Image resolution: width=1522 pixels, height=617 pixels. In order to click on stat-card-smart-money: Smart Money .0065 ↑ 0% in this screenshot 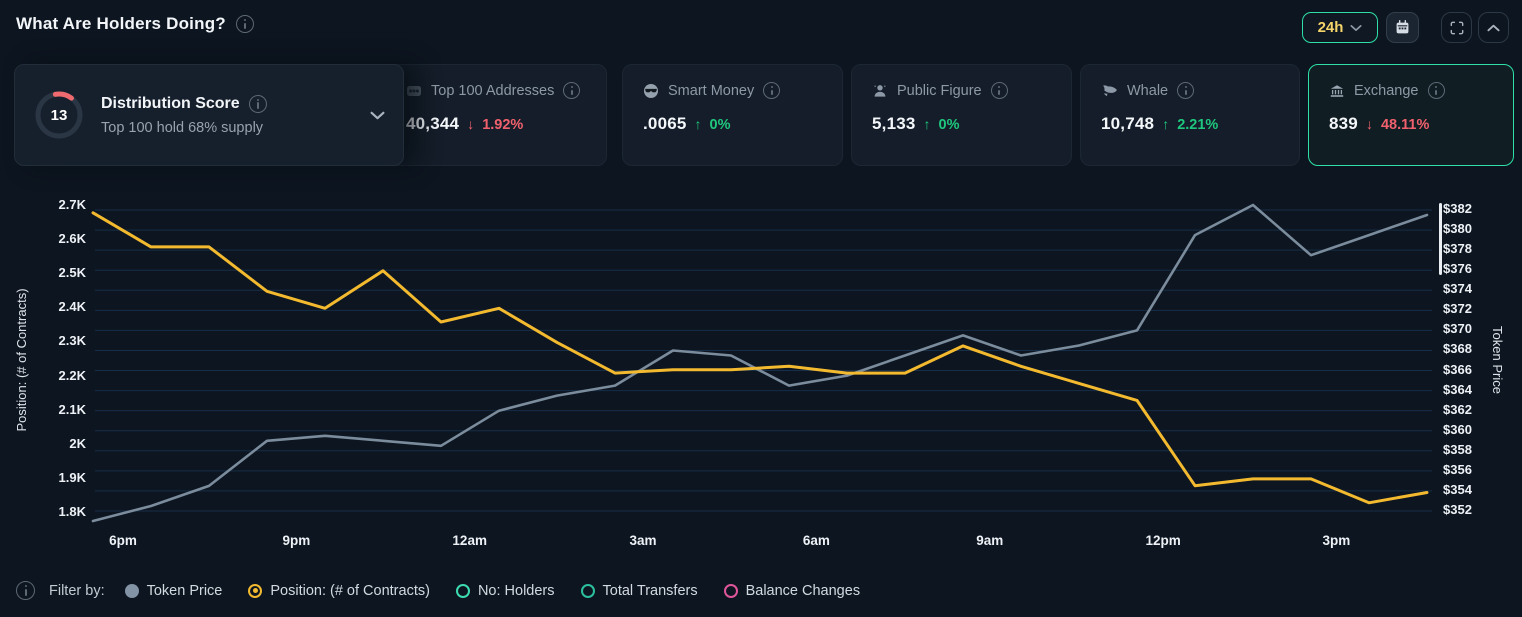, I will do `click(732, 115)`.